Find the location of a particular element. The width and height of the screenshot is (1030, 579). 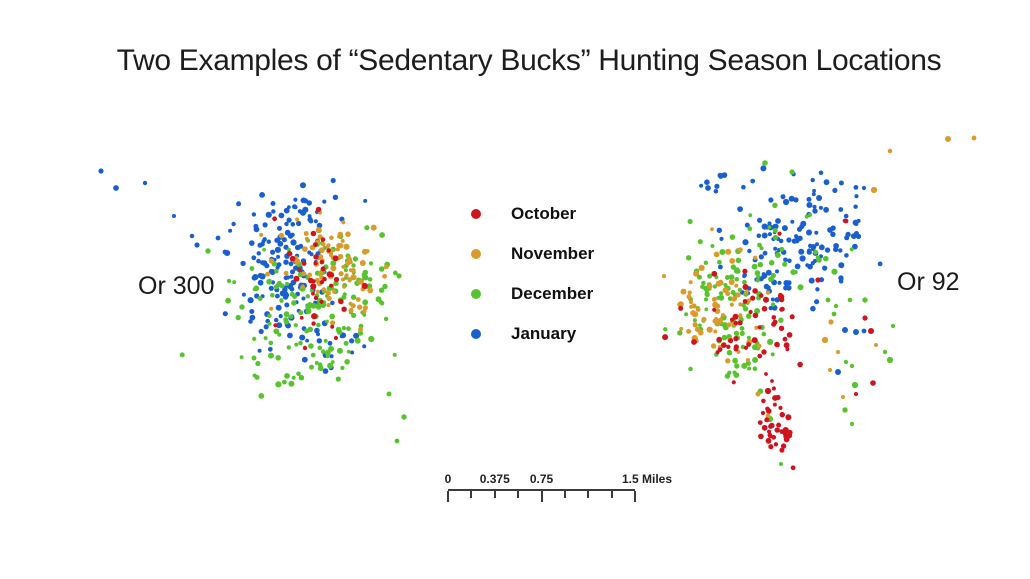

scale-bar-line is located at coordinates (541, 496).